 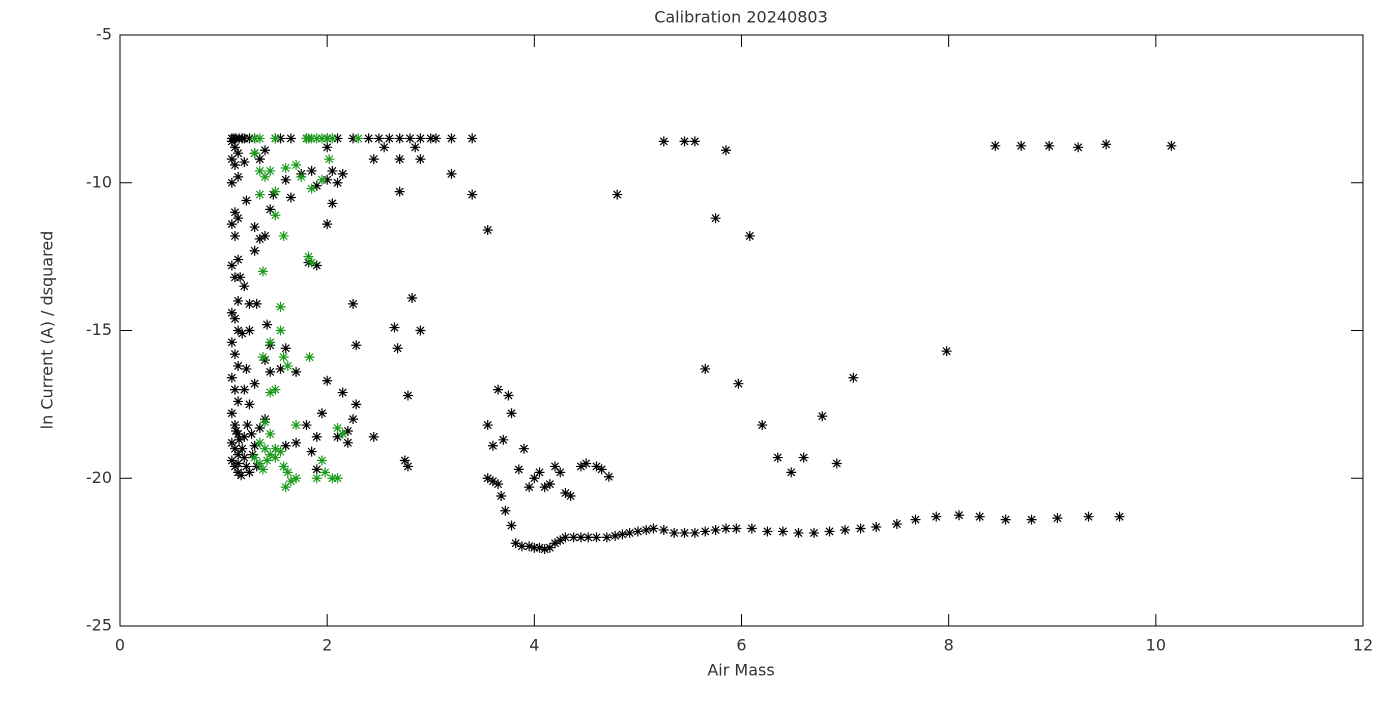 I want to click on x-tick-label: 6, so click(x=741, y=645).